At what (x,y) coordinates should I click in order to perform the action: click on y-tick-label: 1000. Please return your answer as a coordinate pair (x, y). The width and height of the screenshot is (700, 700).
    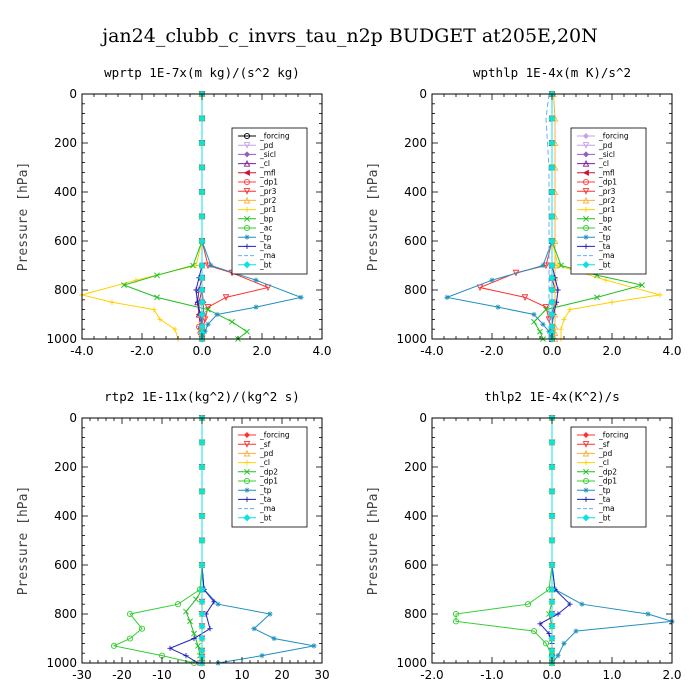
    Looking at the image, I should click on (61, 339).